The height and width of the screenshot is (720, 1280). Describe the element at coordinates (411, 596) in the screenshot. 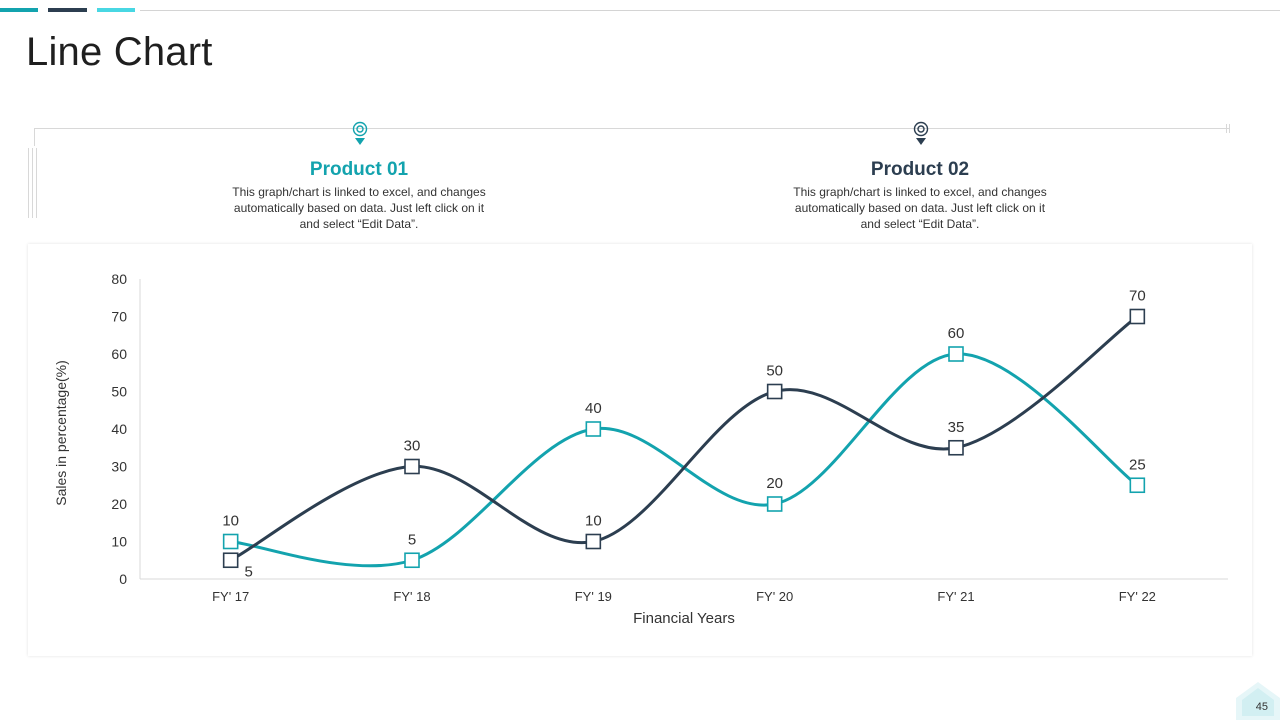

I see `x-tick-label: FY' 18` at that location.